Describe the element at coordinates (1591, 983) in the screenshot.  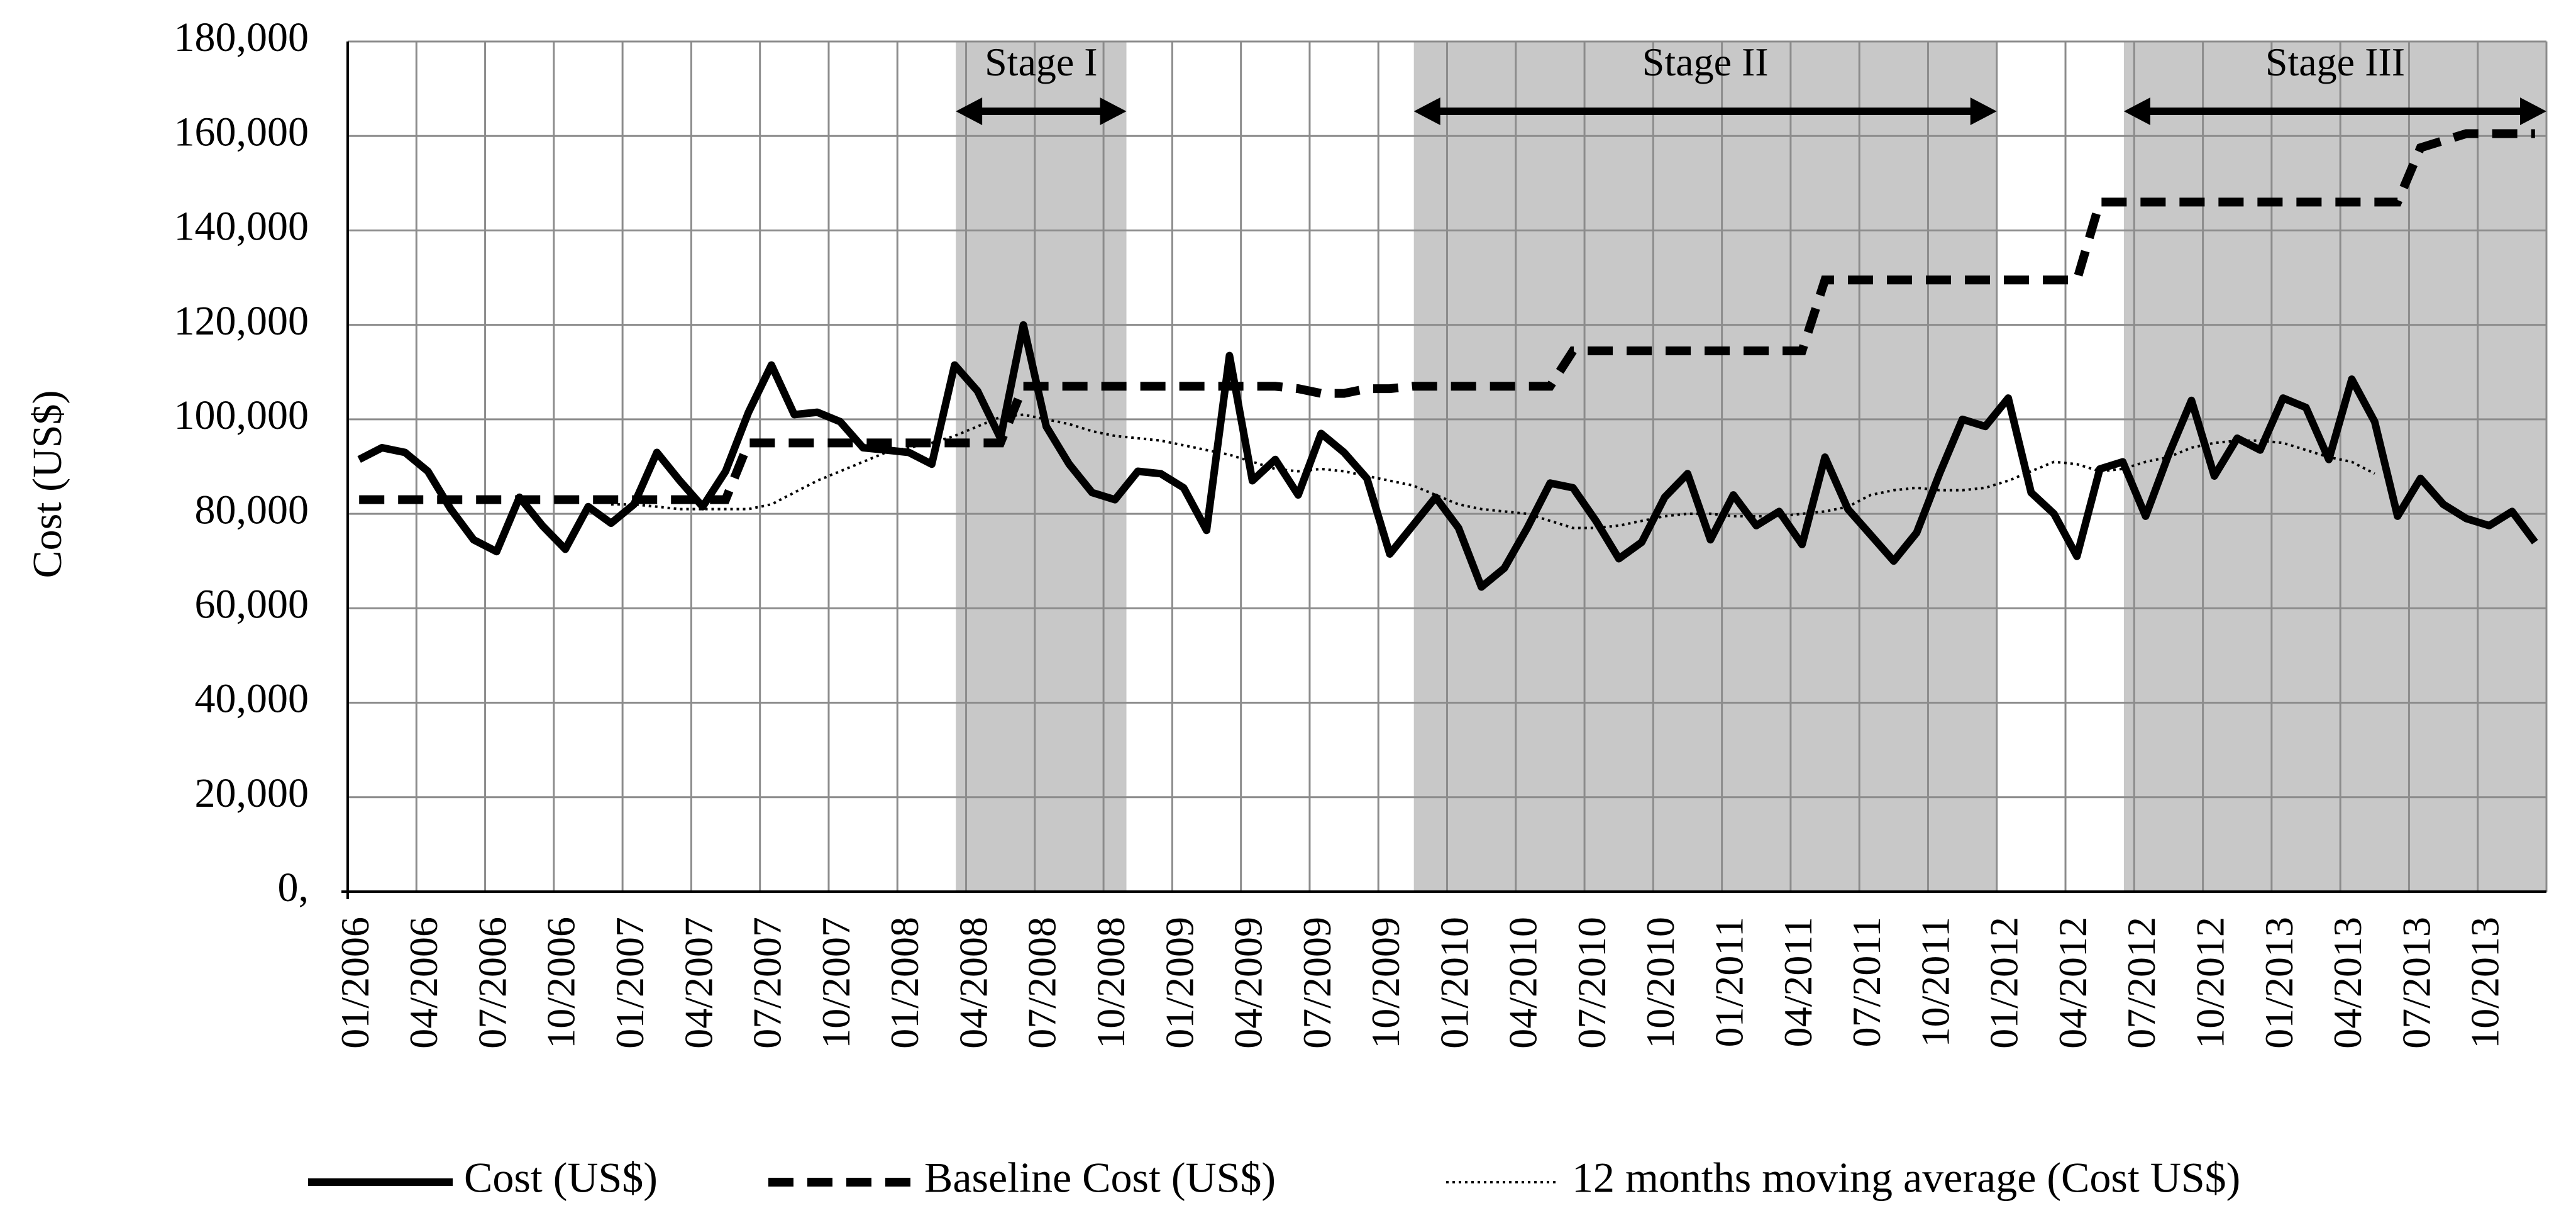
I see `x-tick-label: 07/2010` at that location.